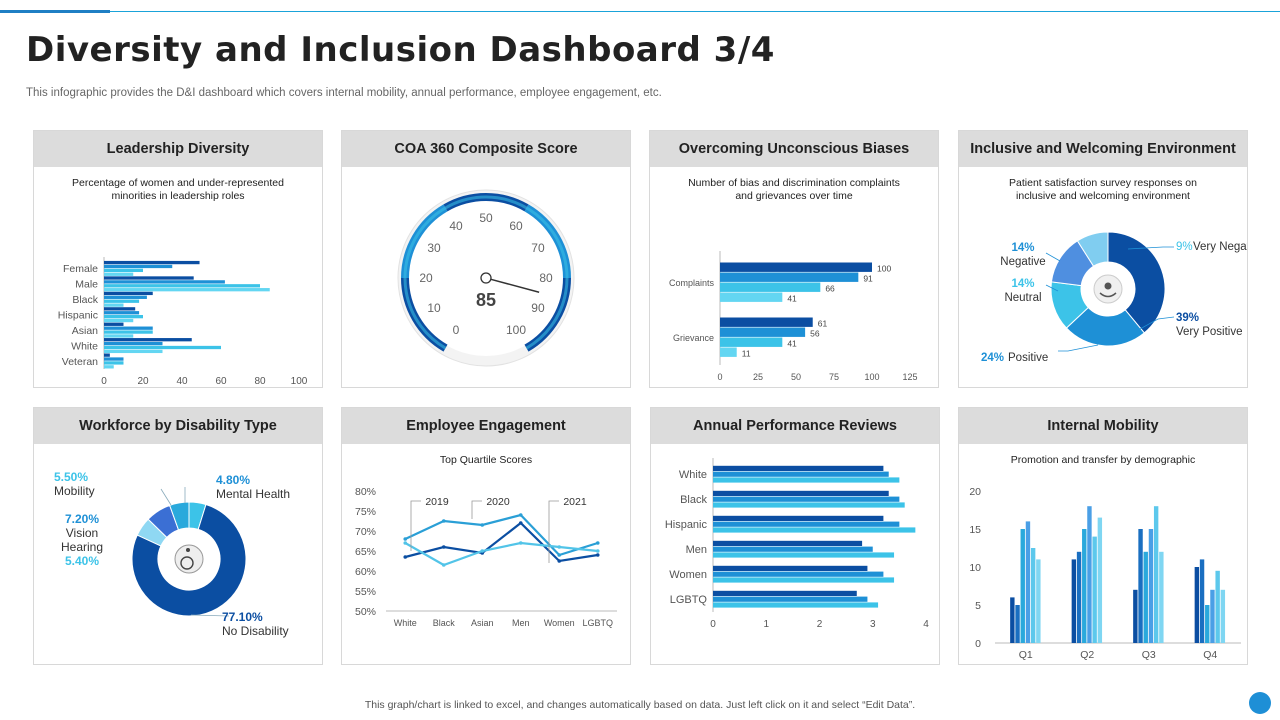 The width and height of the screenshot is (1280, 720). I want to click on coa-gauge-chart: 0 10 20 30 40 50 60 70 80 90 100 85, so click(486, 277).